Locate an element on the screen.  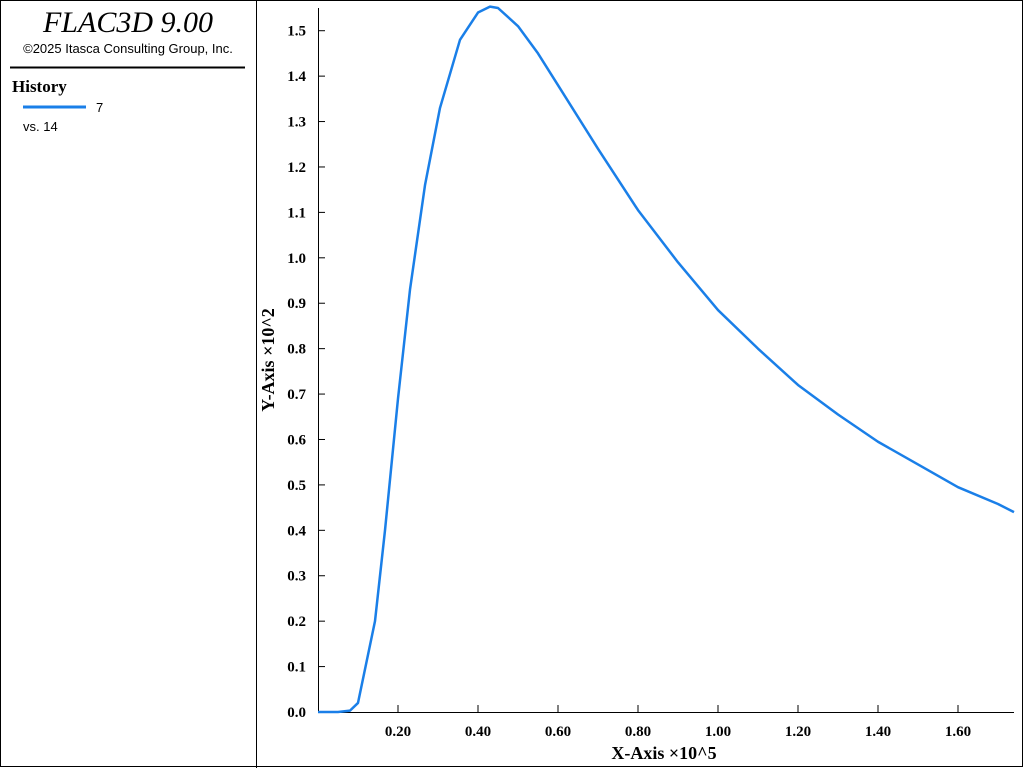
y-tick-label: 1.2 is located at coordinates (296, 168).